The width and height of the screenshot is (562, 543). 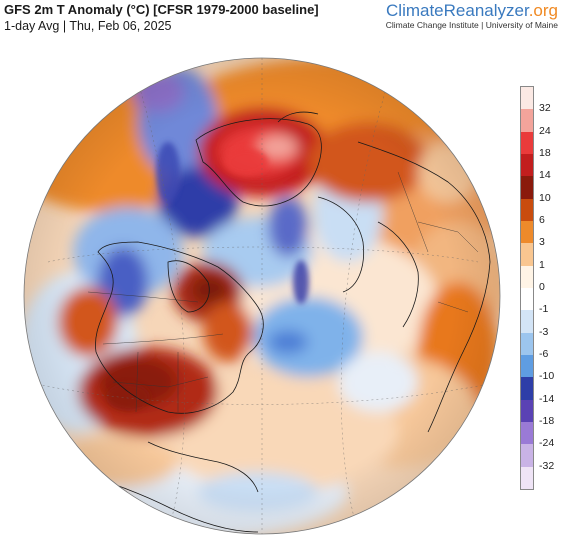 I want to click on legend-tick-label: 10, so click(x=545, y=197).